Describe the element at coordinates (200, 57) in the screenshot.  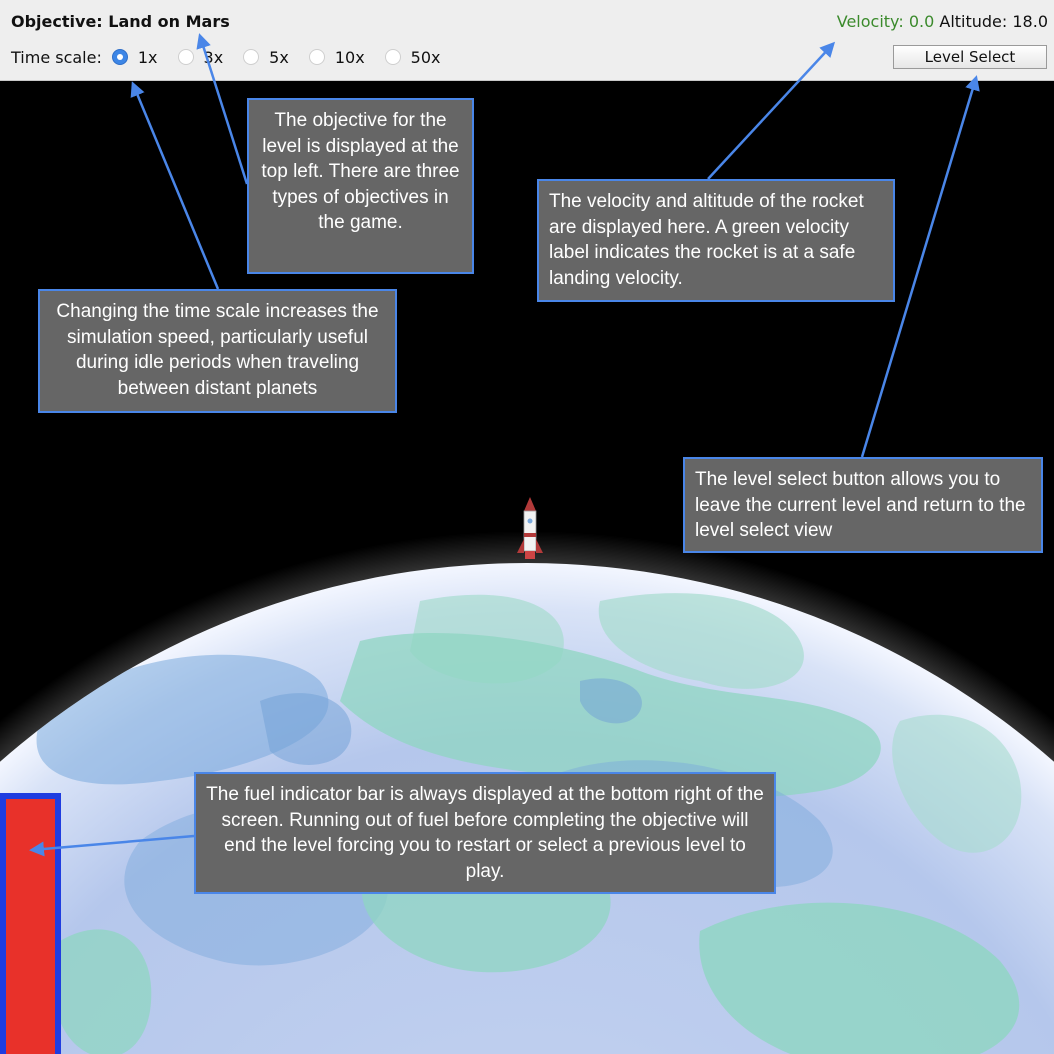
I see `time-scale-option-3x: 3x` at that location.